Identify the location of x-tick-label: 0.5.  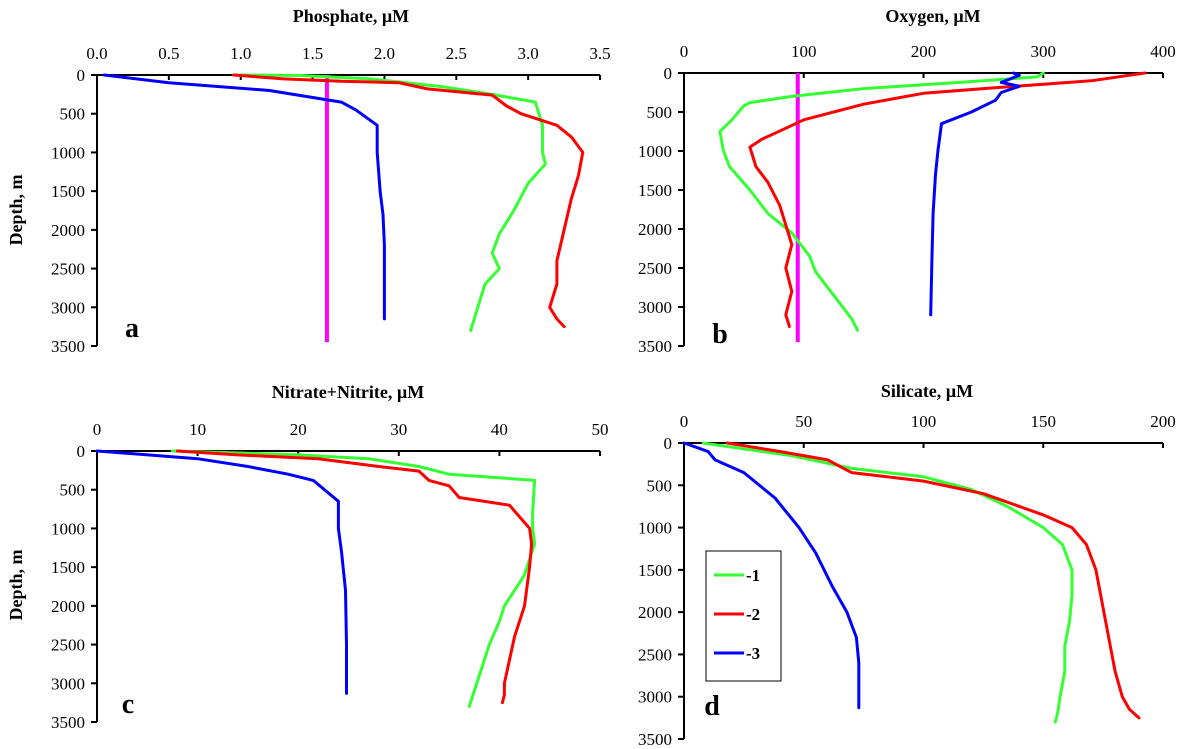
(168, 53).